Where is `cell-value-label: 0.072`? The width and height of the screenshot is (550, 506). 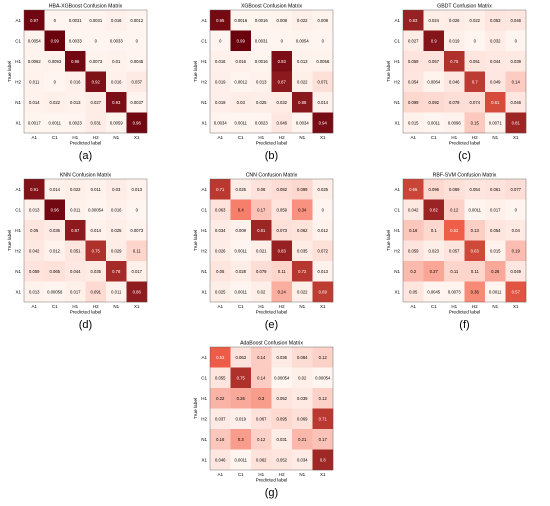
cell-value-label: 0.072 is located at coordinates (323, 250).